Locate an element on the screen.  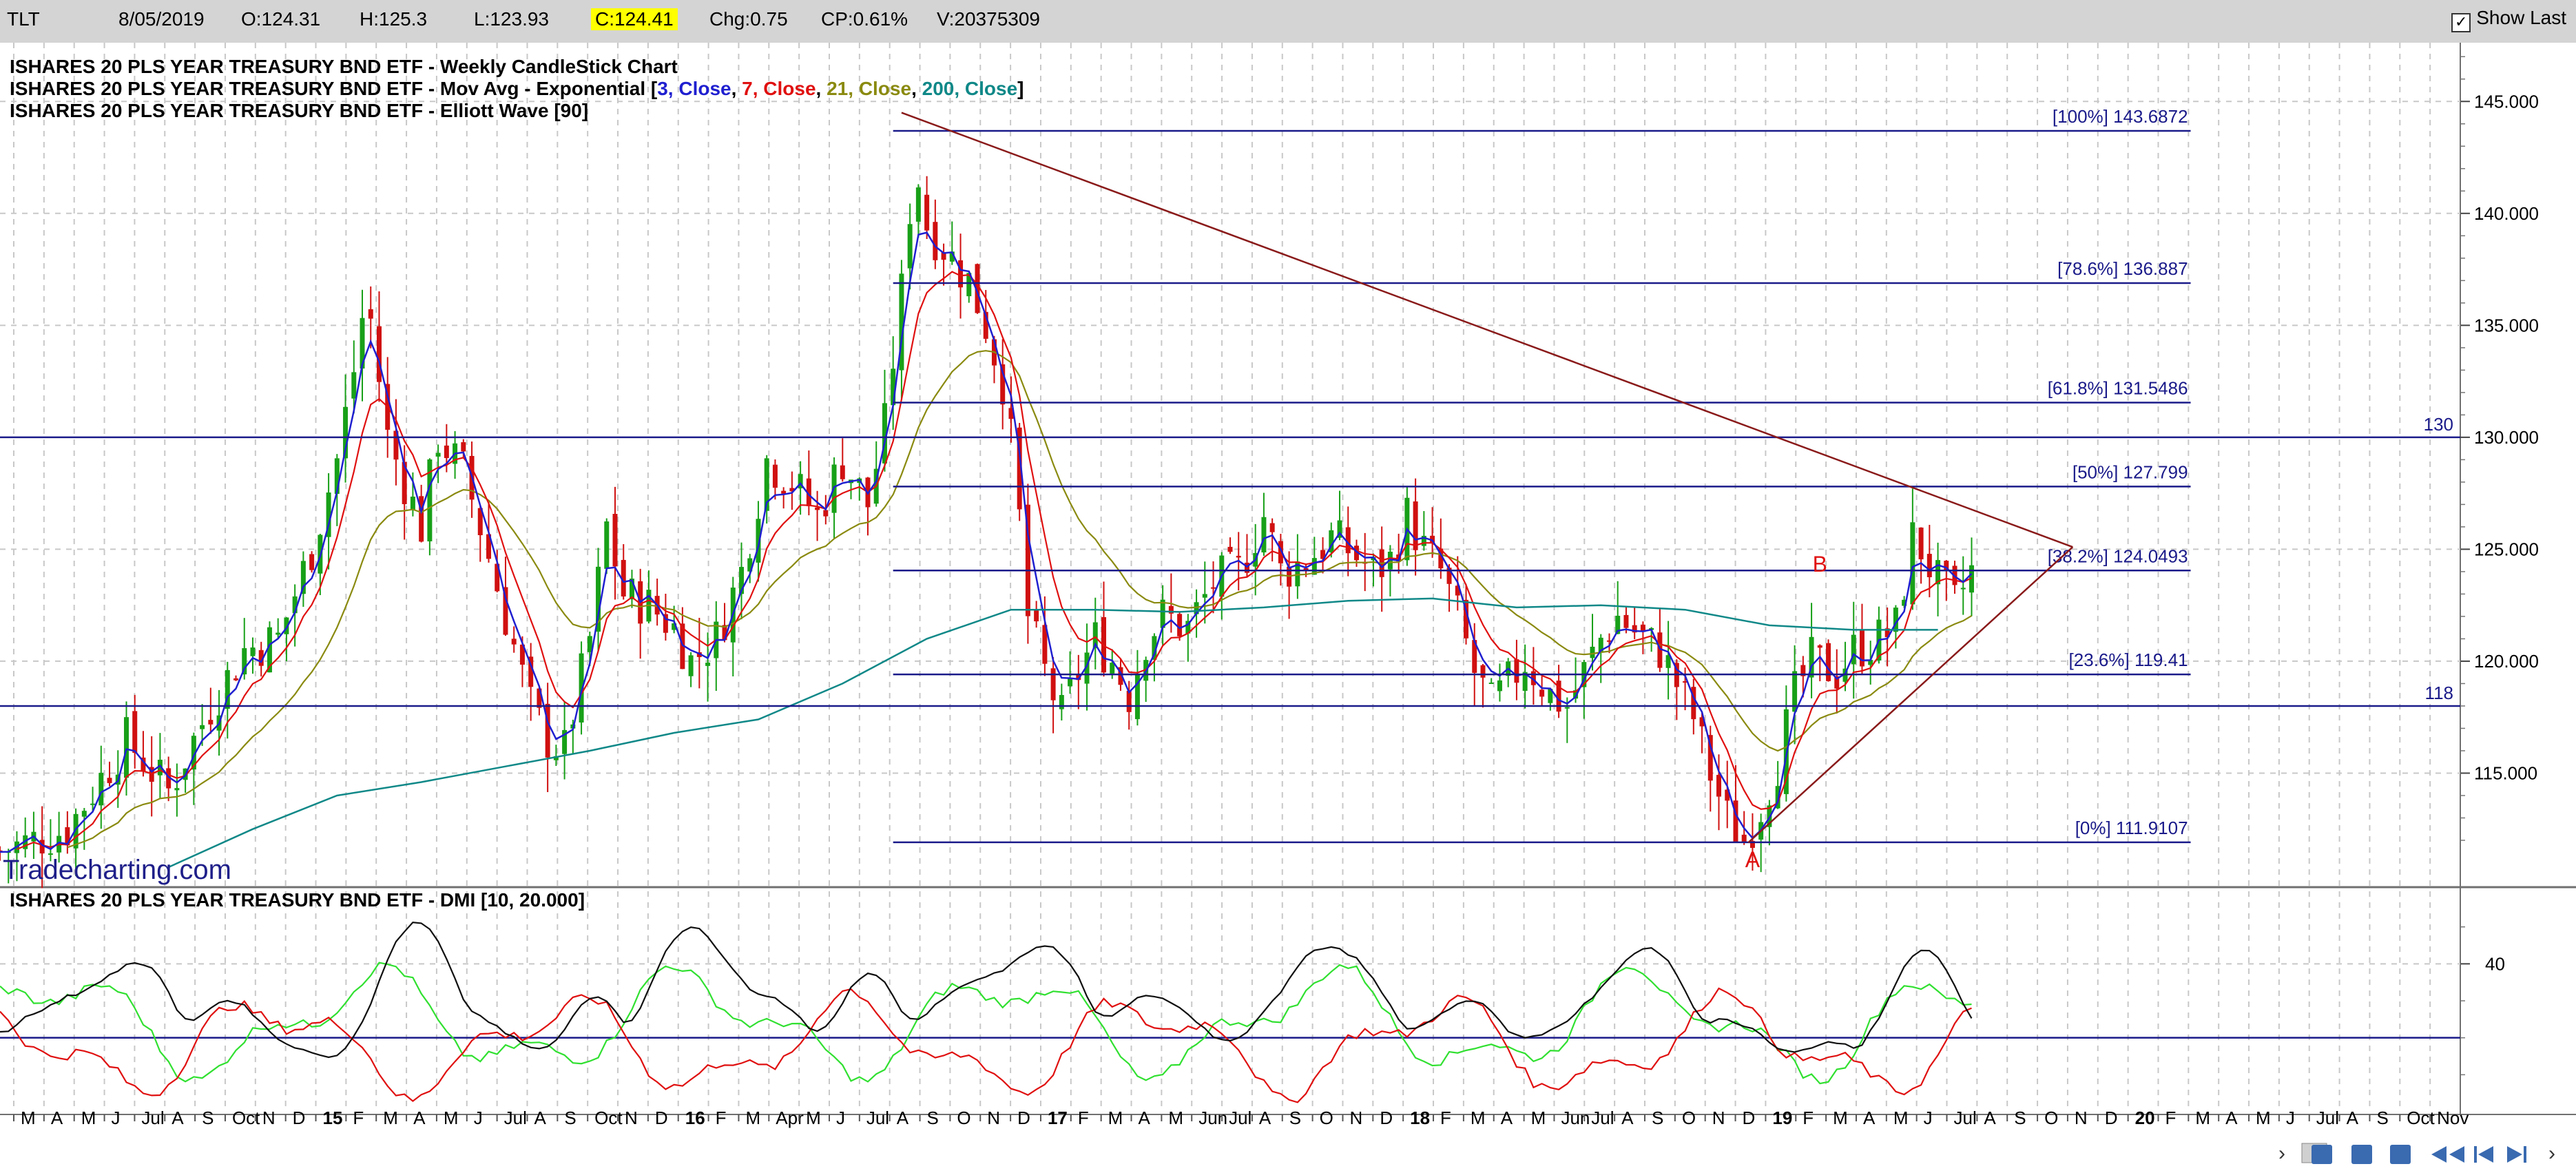
open-label: O:124.31 is located at coordinates (281, 19).